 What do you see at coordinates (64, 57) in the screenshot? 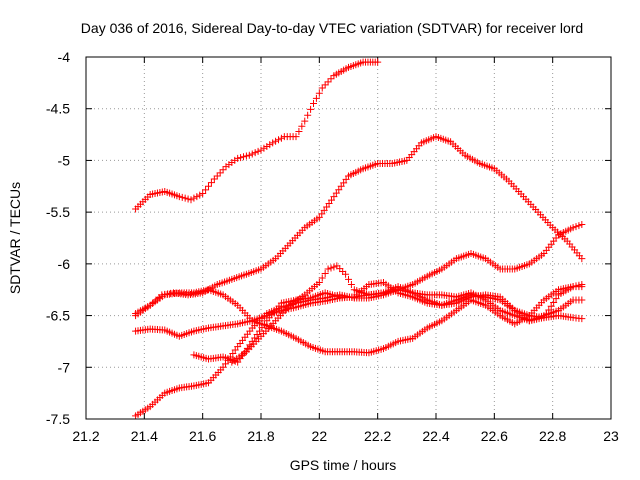
I see `y-tick-label: -4` at bounding box center [64, 57].